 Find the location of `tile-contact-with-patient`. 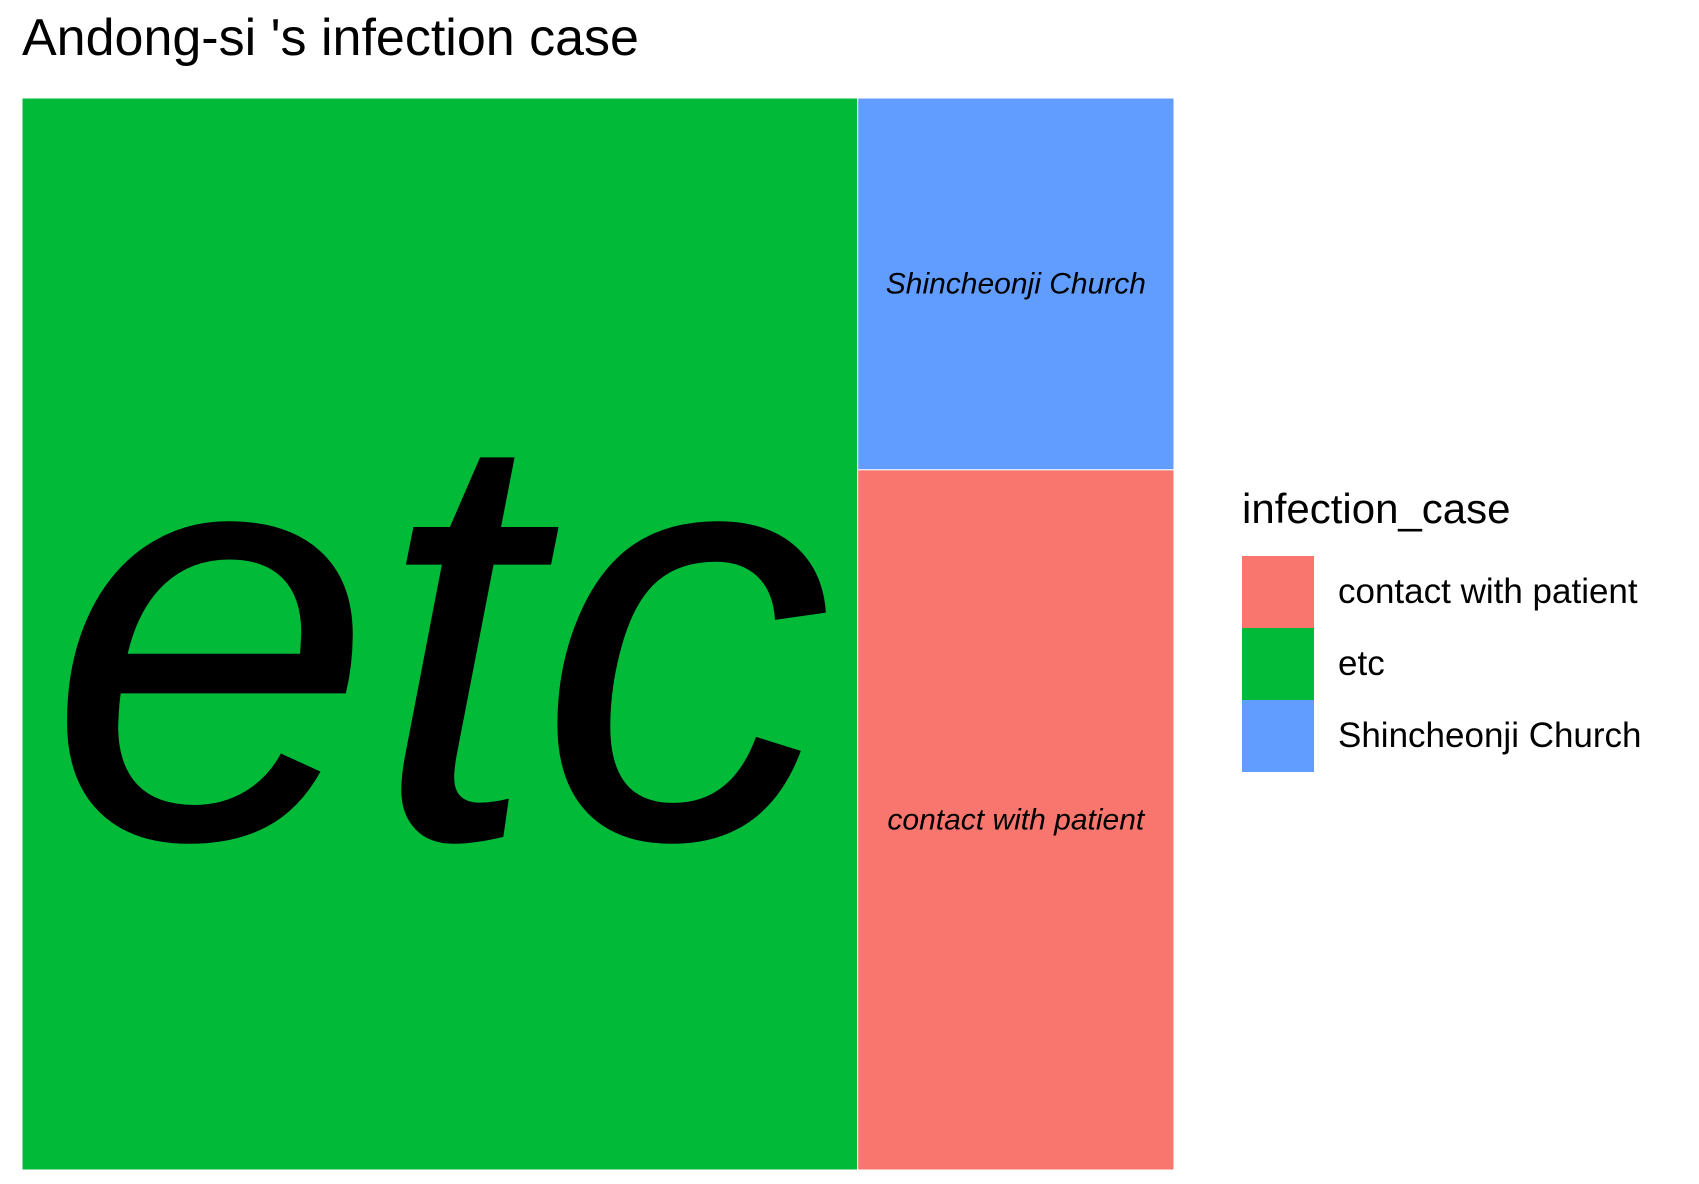

tile-contact-with-patient is located at coordinates (1015, 819).